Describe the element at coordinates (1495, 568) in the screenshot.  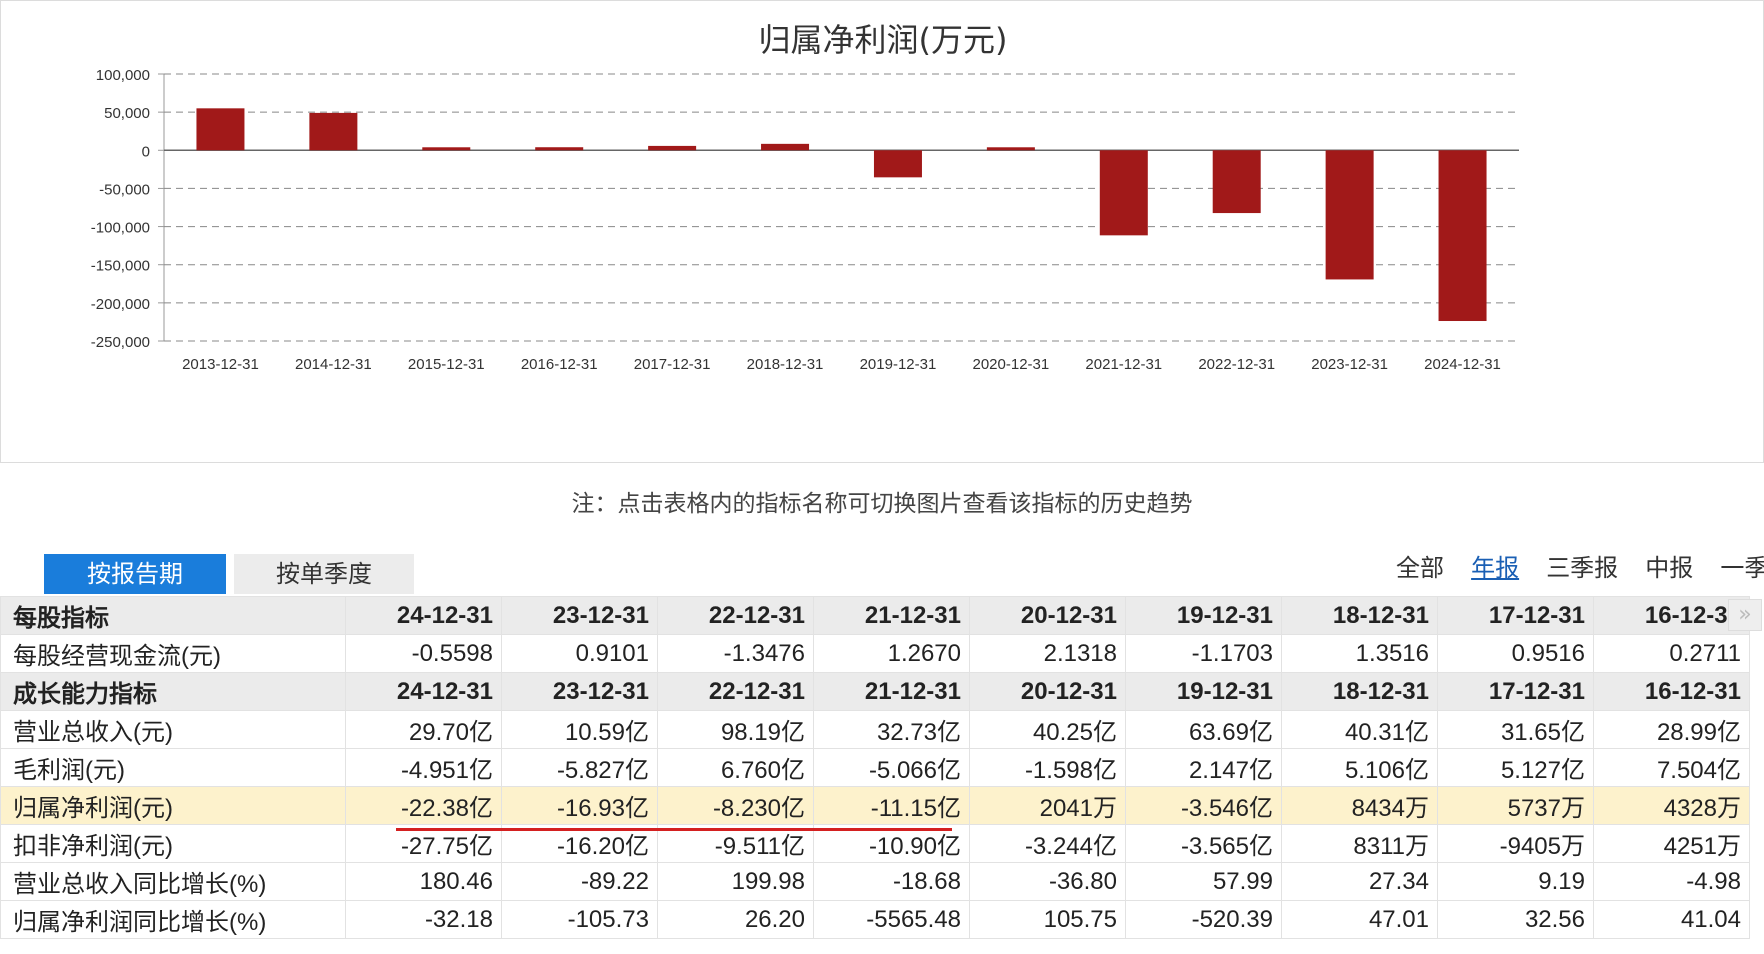
I see `filter-annual: 年报` at that location.